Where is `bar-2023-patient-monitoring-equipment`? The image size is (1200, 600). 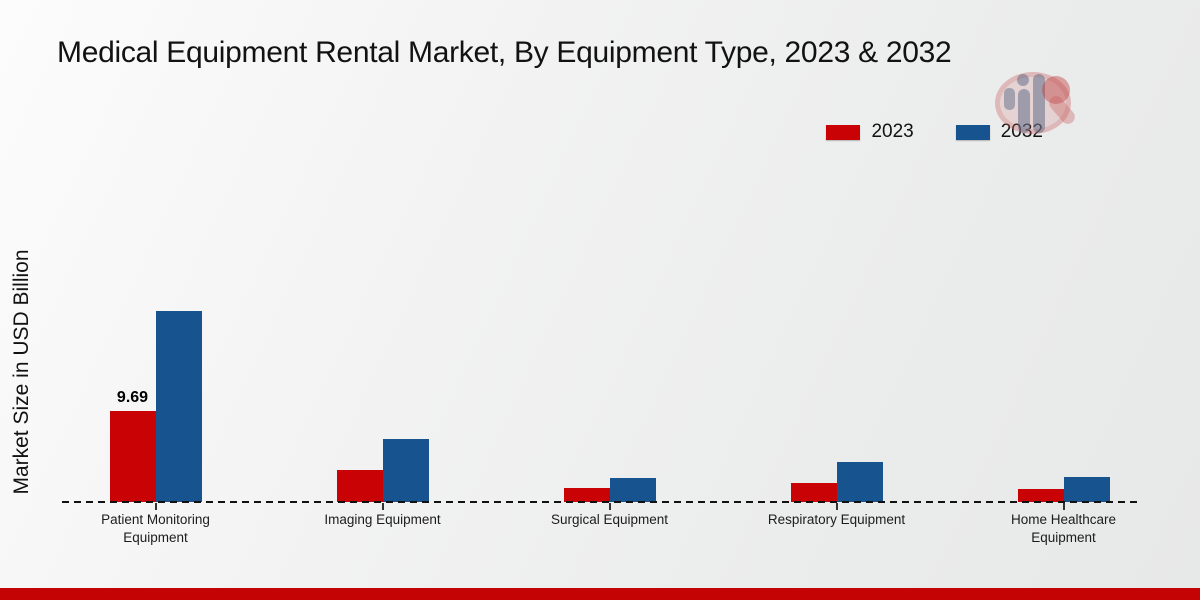 bar-2023-patient-monitoring-equipment is located at coordinates (132, 456).